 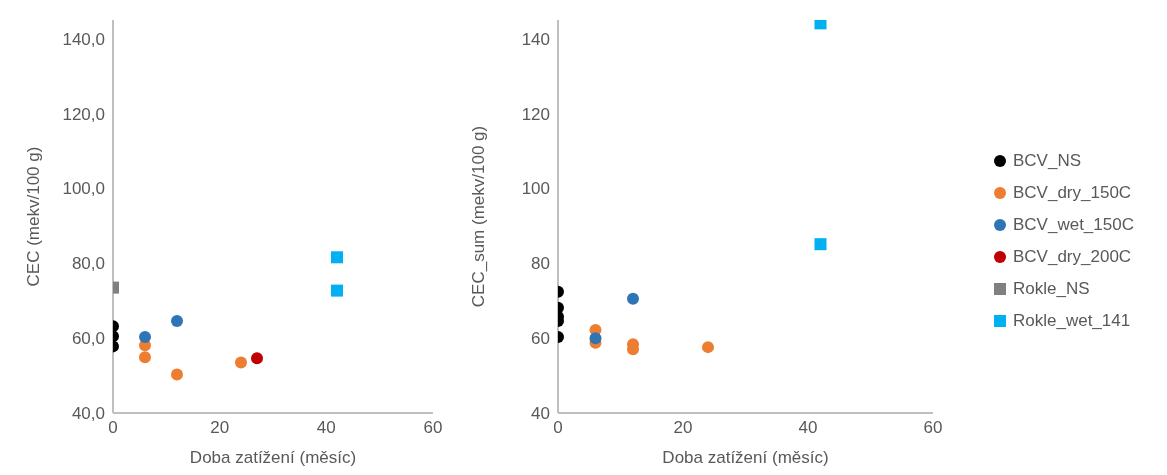 I want to click on legend-label: BCV_dry_150C, so click(x=1072, y=192).